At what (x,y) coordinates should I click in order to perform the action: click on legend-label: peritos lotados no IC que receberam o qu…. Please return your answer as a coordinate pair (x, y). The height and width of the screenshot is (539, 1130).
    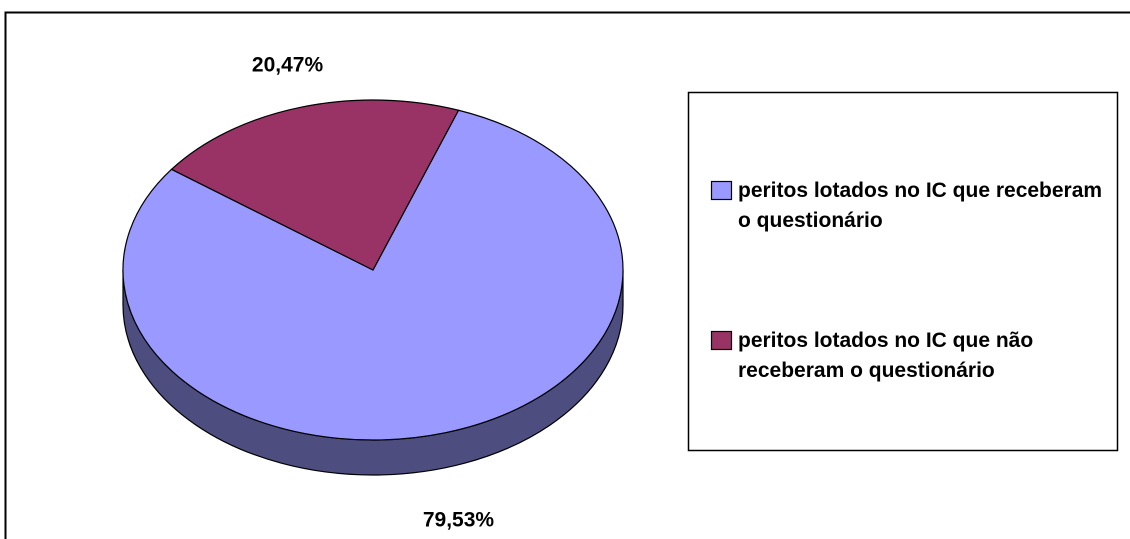
    Looking at the image, I should click on (920, 205).